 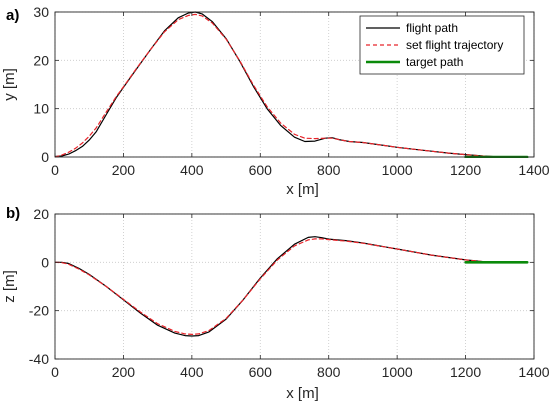 What do you see at coordinates (9, 286) in the screenshot?
I see `y-axis-label: z [m]` at bounding box center [9, 286].